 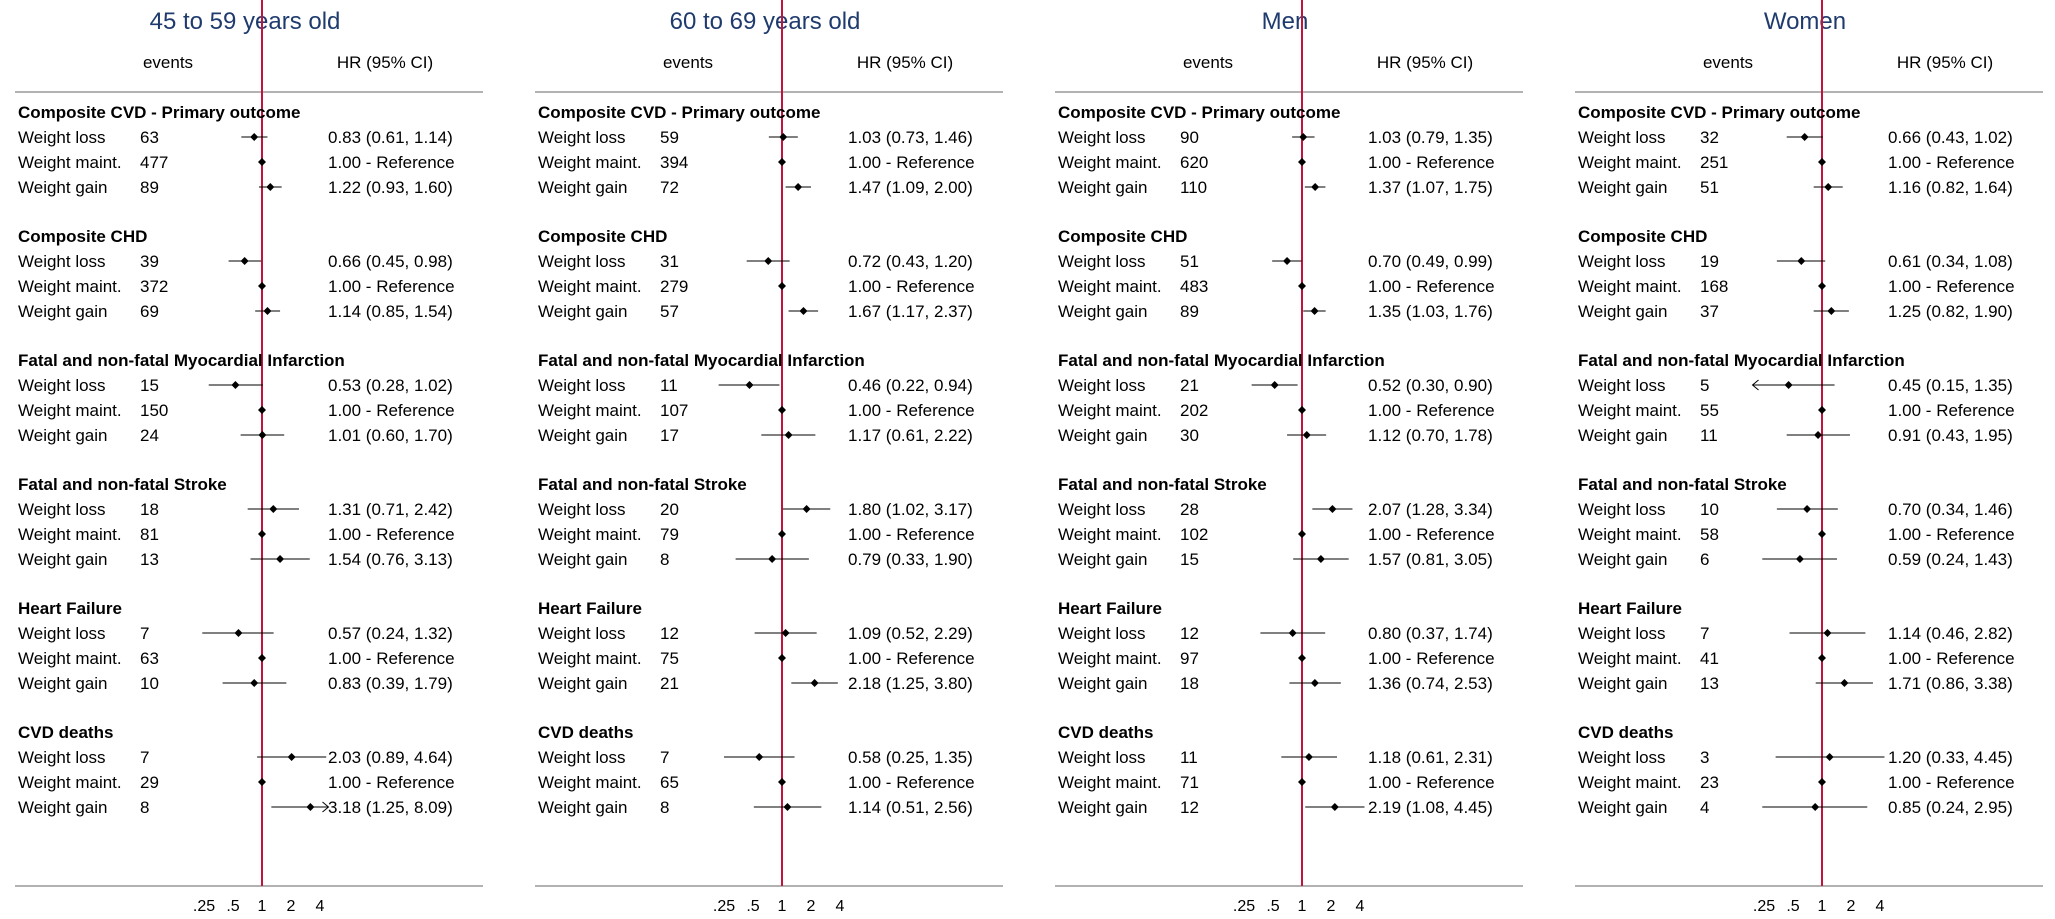 I want to click on row-hr-text: 2.03 (0.89, 4.64), so click(x=390, y=757).